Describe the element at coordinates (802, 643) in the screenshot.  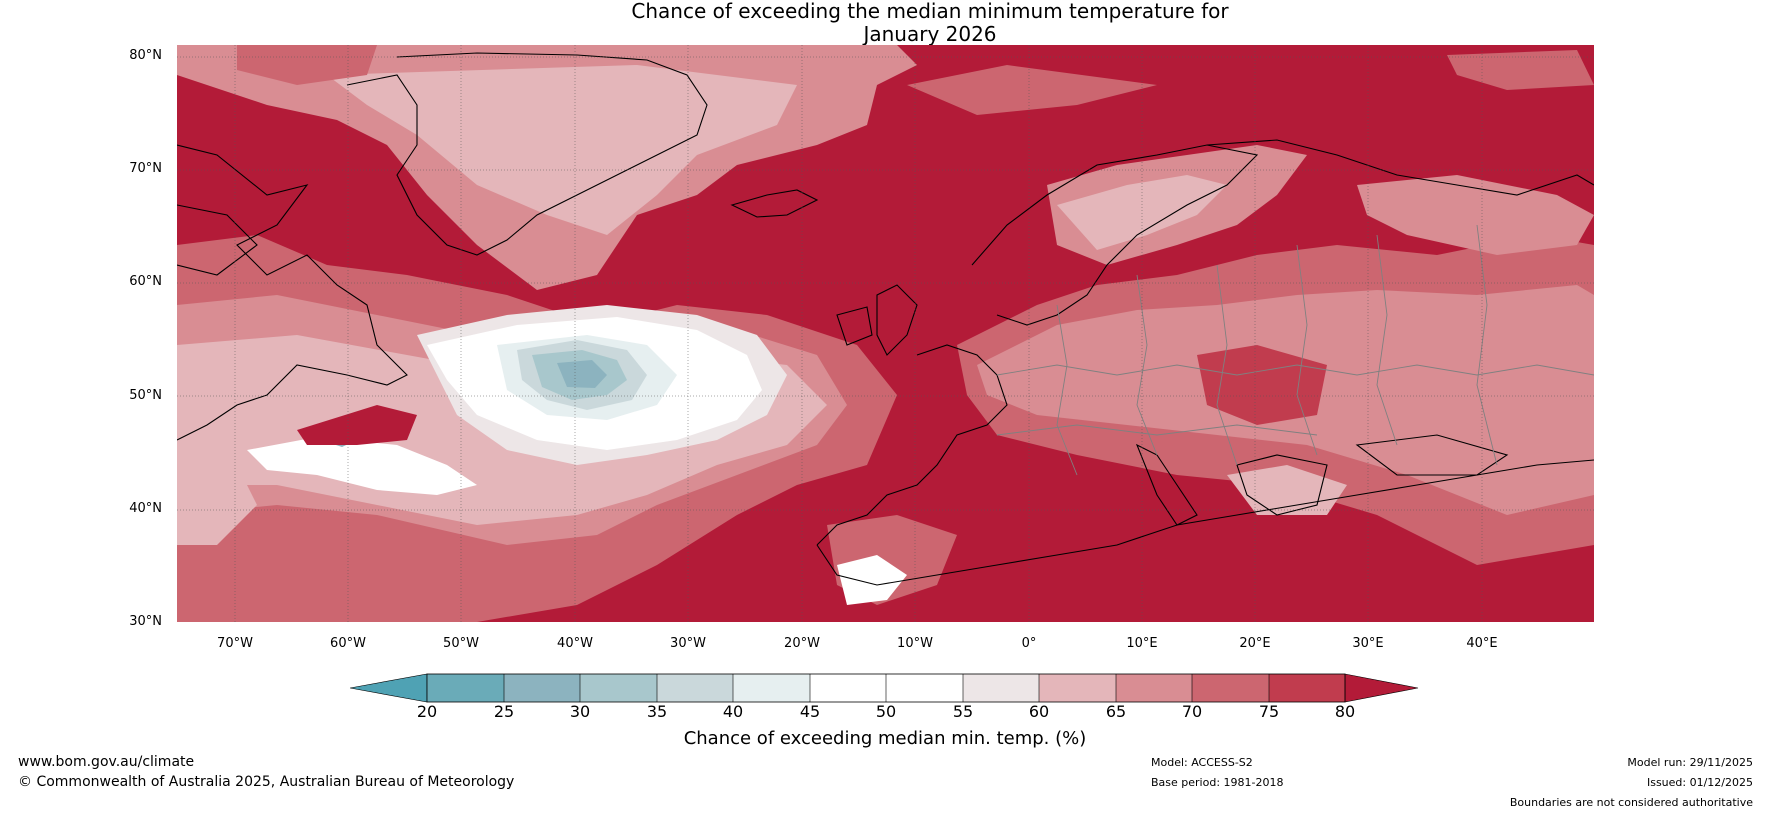
I see `lon-label: 20°W` at that location.